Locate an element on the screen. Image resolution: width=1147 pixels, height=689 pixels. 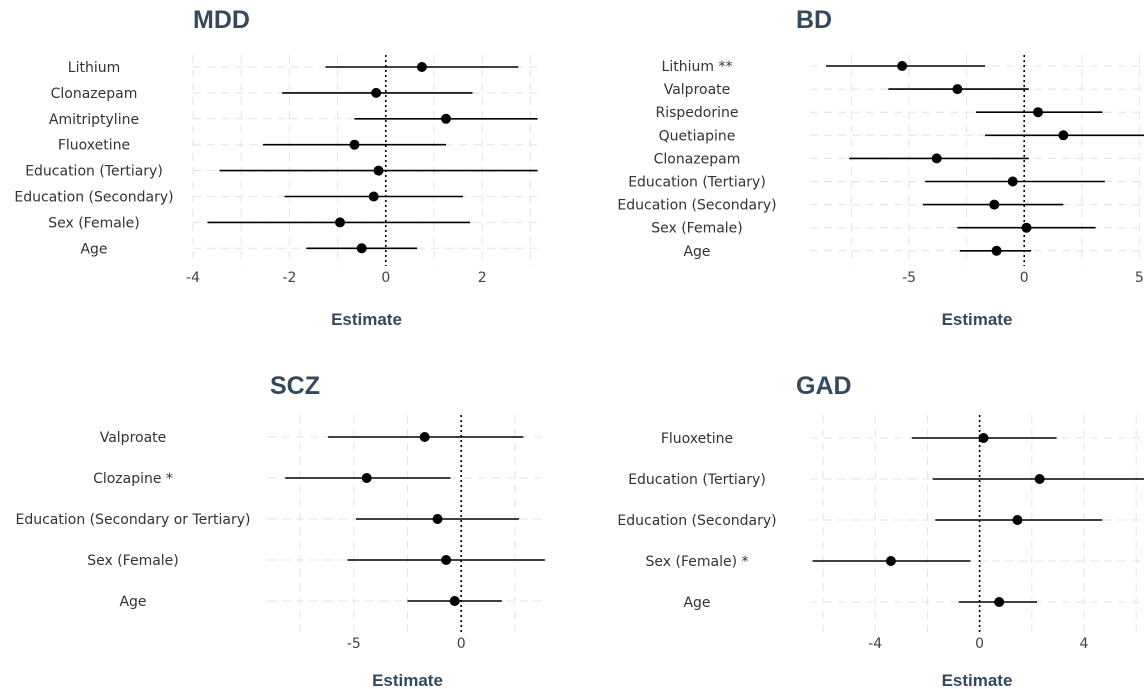
panel-title: BD is located at coordinates (814, 20).